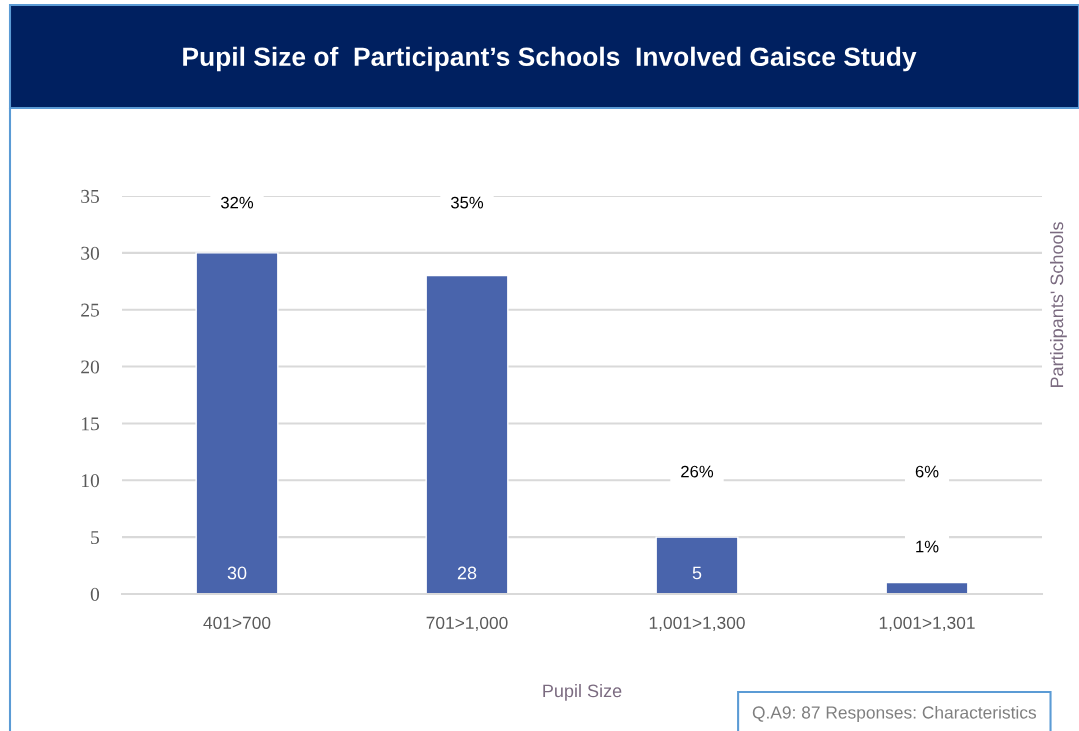 This screenshot has width=1079, height=731. I want to click on y-tick-label: 0, so click(95, 594).